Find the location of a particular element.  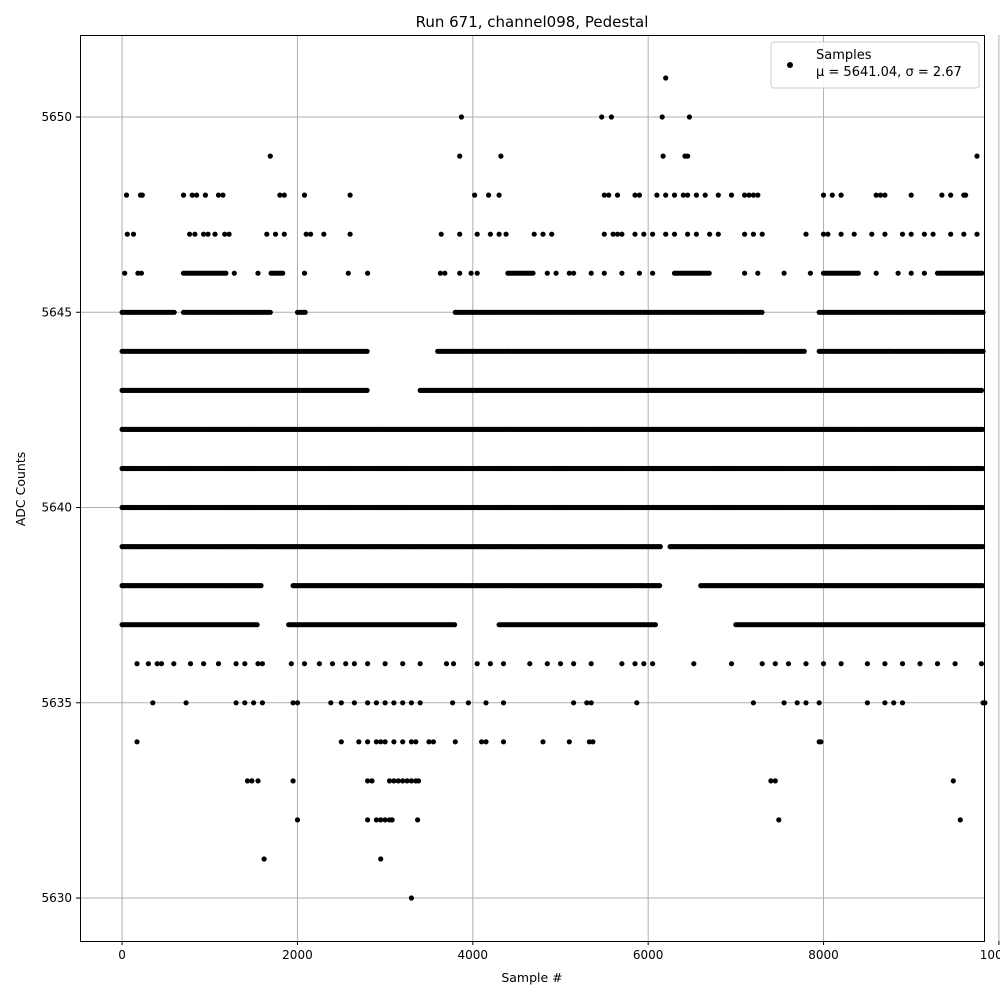

chart-title: Run 671, channel098, Pedestal is located at coordinates (532, 22).